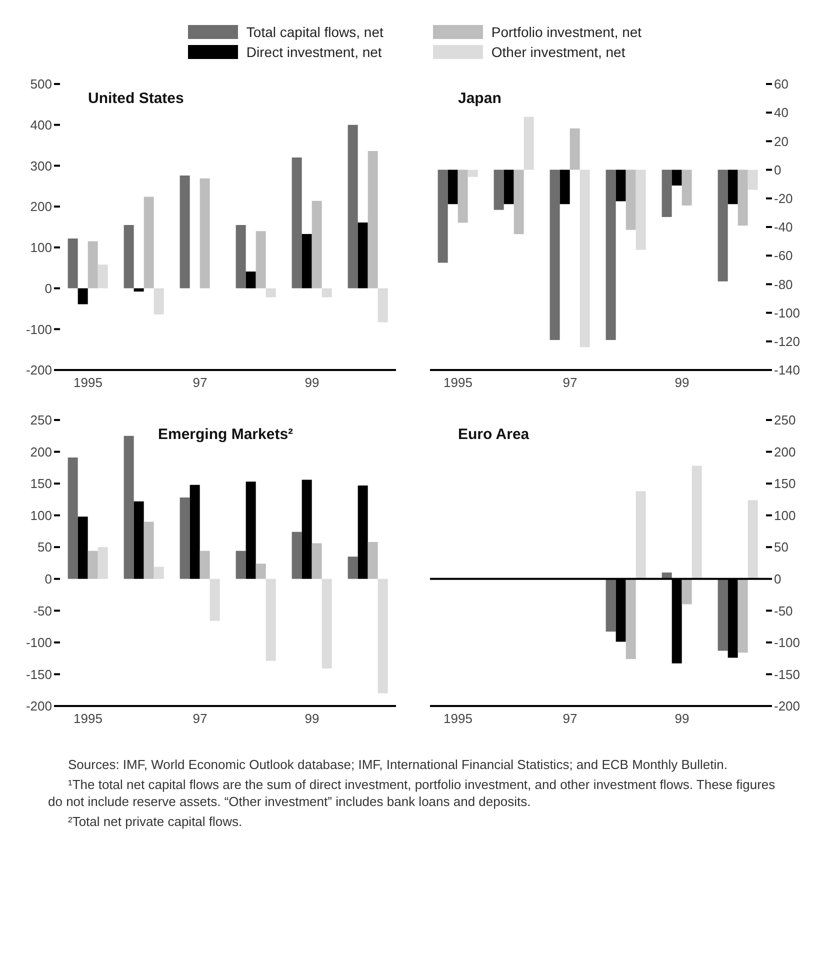 The width and height of the screenshot is (830, 960). What do you see at coordinates (494, 434) in the screenshot?
I see `chart-title: Euro Area` at bounding box center [494, 434].